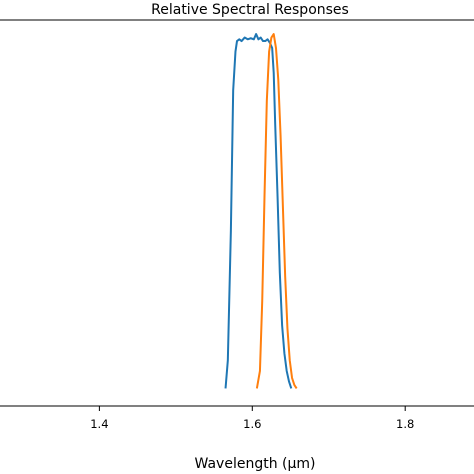 This screenshot has width=474, height=474. I want to click on x-axis-ticks: 1.4 1.6 1.8, so click(252, 418).